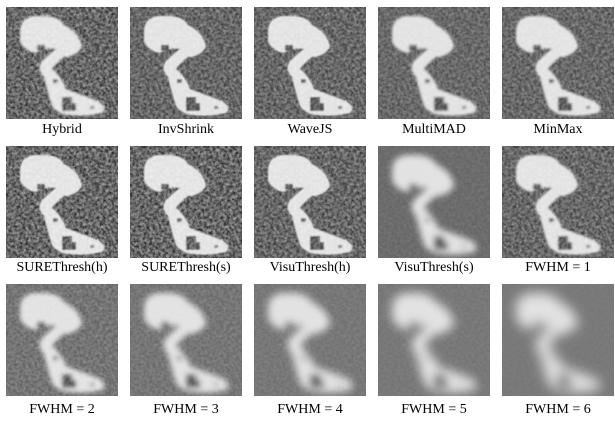  Describe the element at coordinates (433, 409) in the screenshot. I see `caption: FWHM = 5` at that location.